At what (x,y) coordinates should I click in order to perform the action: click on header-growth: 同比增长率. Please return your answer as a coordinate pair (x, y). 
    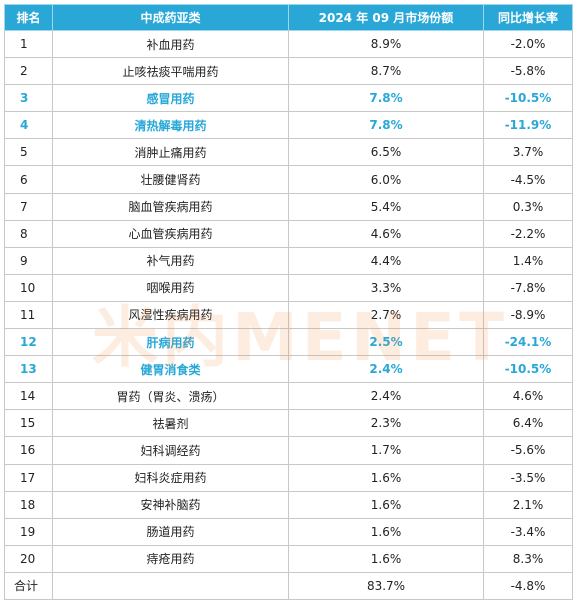
    Looking at the image, I should click on (528, 17).